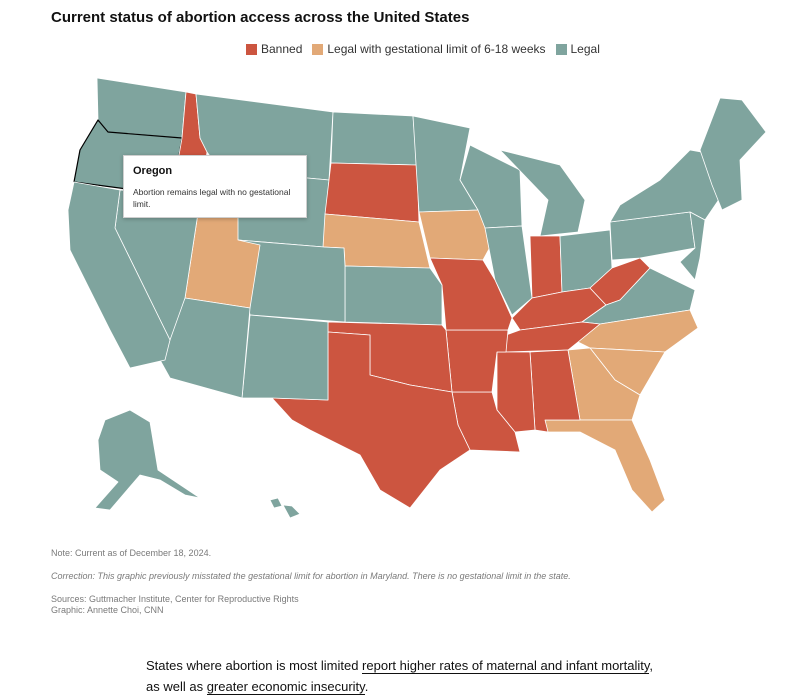 Image resolution: width=786 pixels, height=697 pixels. What do you see at coordinates (176, 686) in the screenshot?
I see `caption-text-3: as well as` at bounding box center [176, 686].